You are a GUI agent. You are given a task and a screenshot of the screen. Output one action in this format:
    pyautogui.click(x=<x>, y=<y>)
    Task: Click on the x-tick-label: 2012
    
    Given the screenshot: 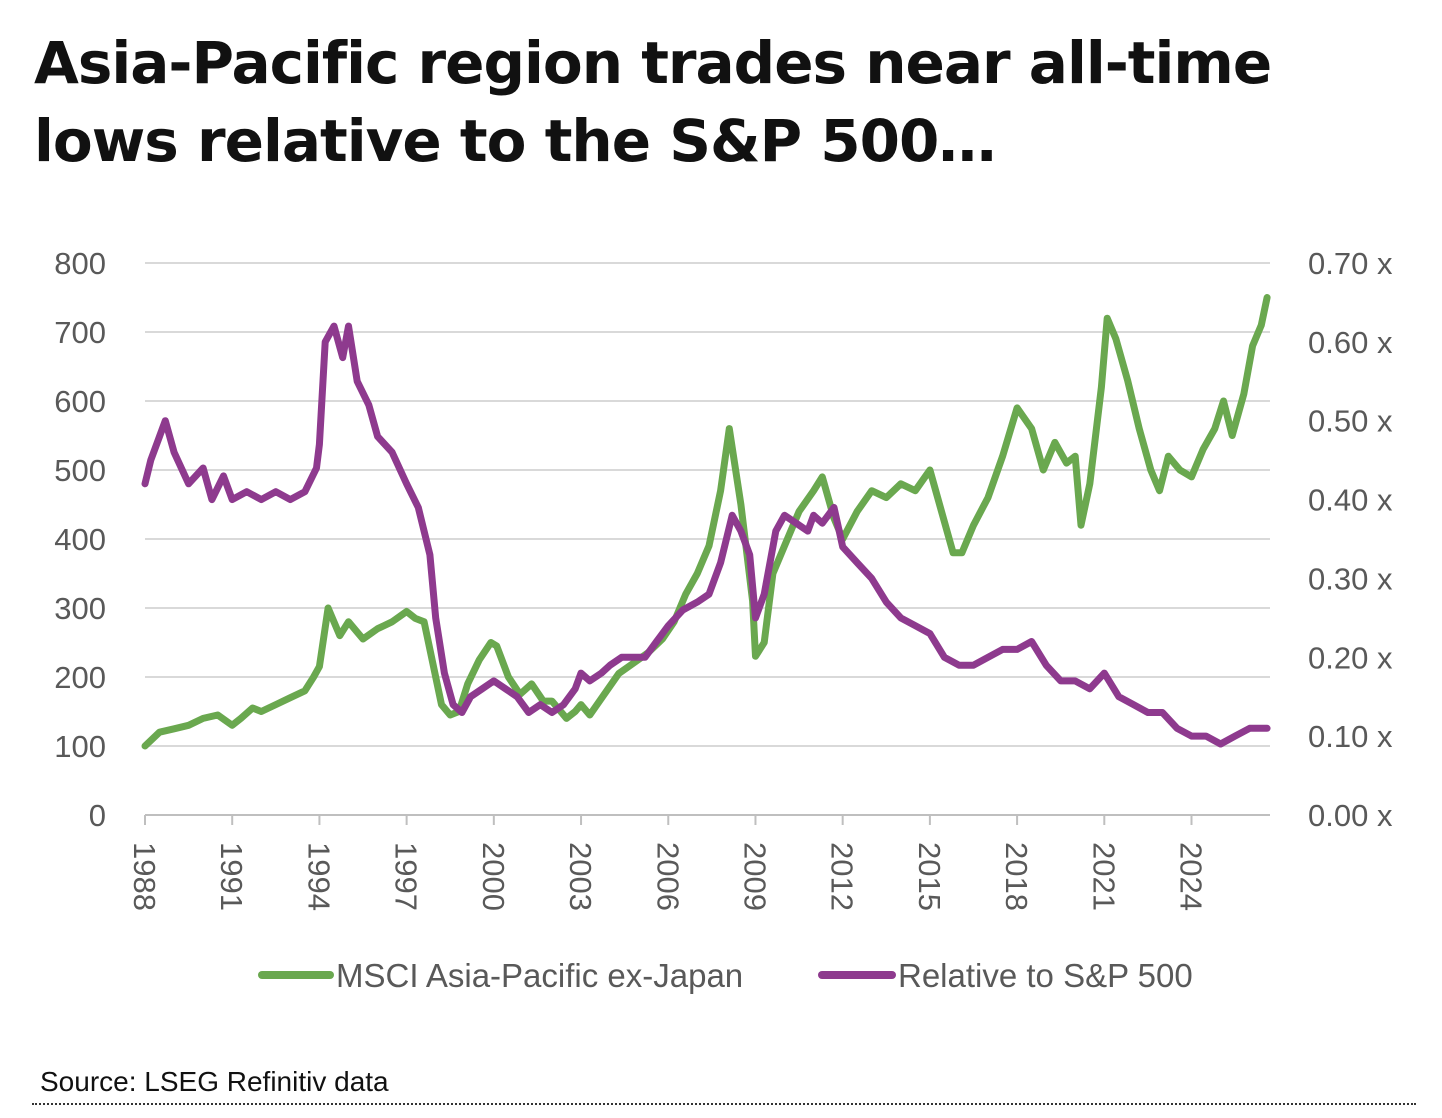 What is the action you would take?
    pyautogui.click(x=842, y=876)
    